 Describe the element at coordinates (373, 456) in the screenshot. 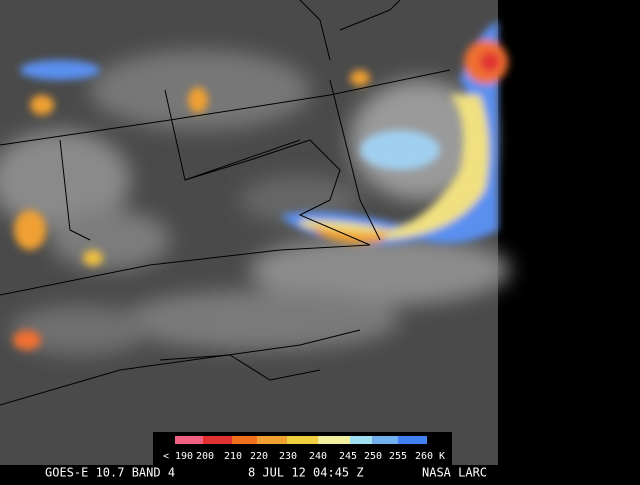

I see `legend-label: 250` at that location.